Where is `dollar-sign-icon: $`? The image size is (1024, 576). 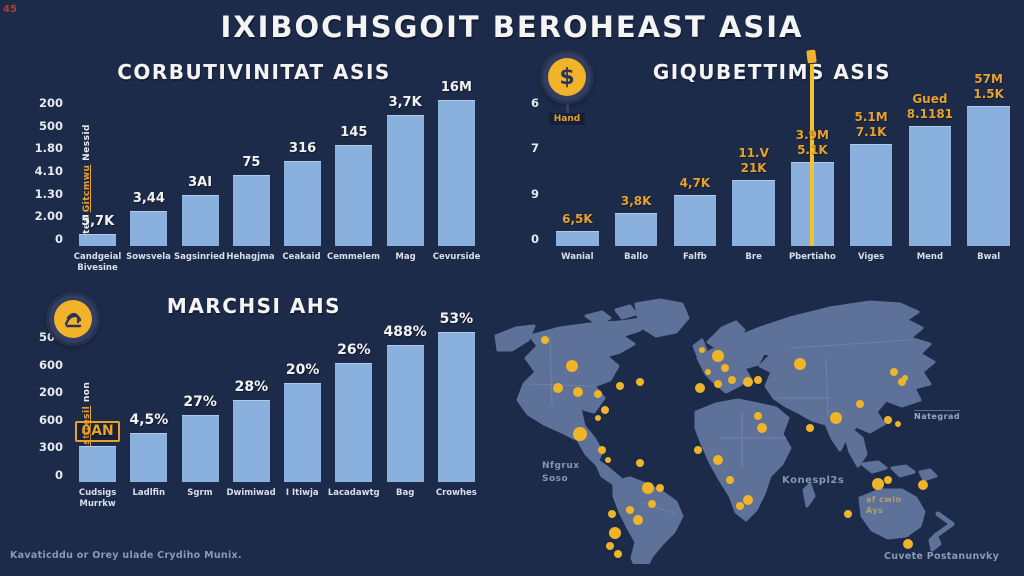 dollar-sign-icon: $ is located at coordinates (567, 77).